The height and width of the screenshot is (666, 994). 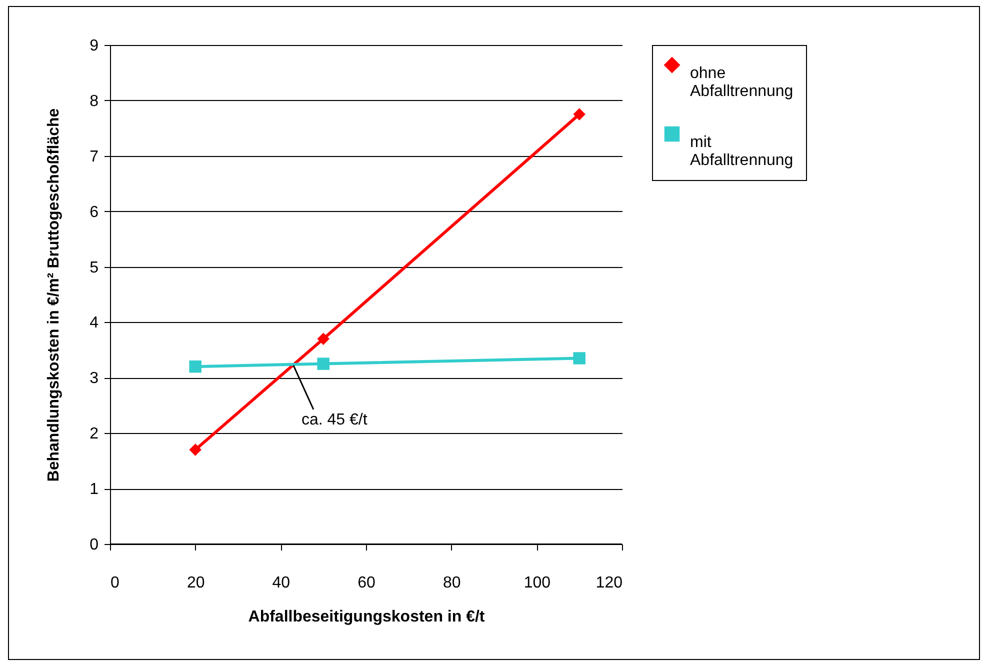 What do you see at coordinates (94, 545) in the screenshot?
I see `y-tick-label: 0` at bounding box center [94, 545].